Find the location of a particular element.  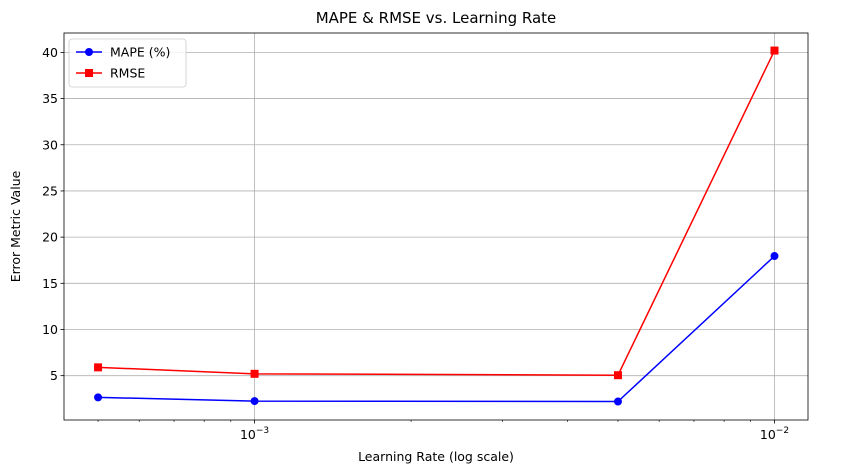

legend-label: RMSE is located at coordinates (127, 73).